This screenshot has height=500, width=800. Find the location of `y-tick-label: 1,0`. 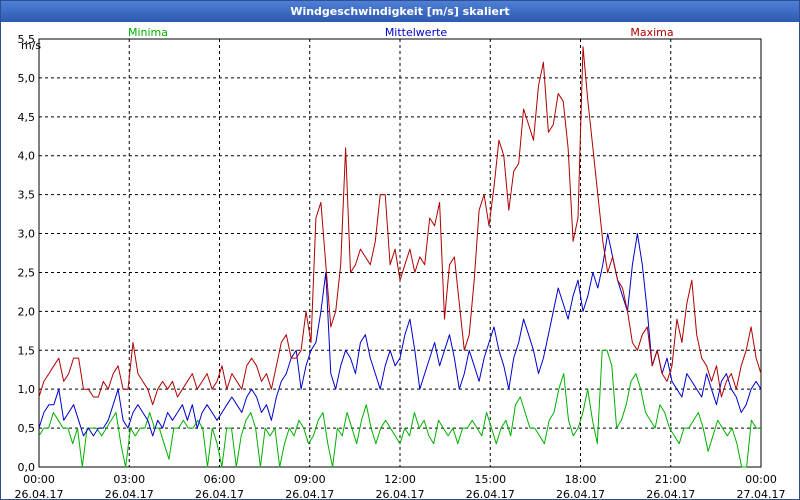

y-tick-label: 1,0 is located at coordinates (27, 389).